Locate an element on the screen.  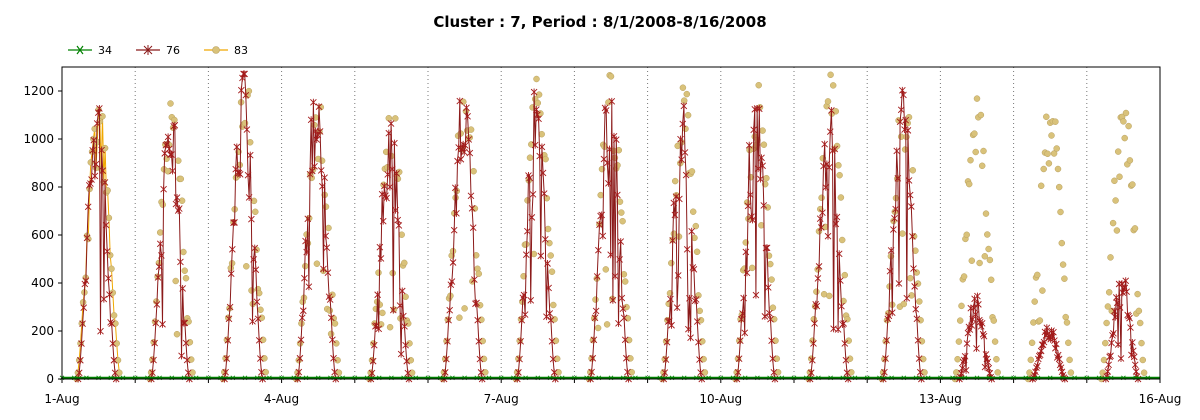
y-tick-label-0: 0 is located at coordinates (50, 379).